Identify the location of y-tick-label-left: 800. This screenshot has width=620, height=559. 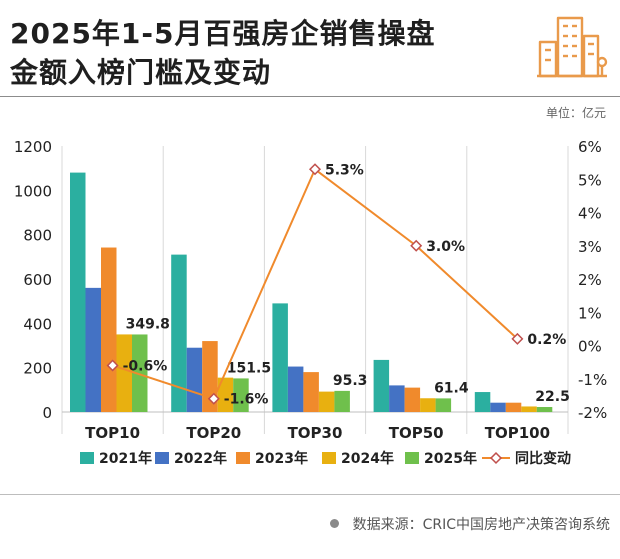
(37, 236).